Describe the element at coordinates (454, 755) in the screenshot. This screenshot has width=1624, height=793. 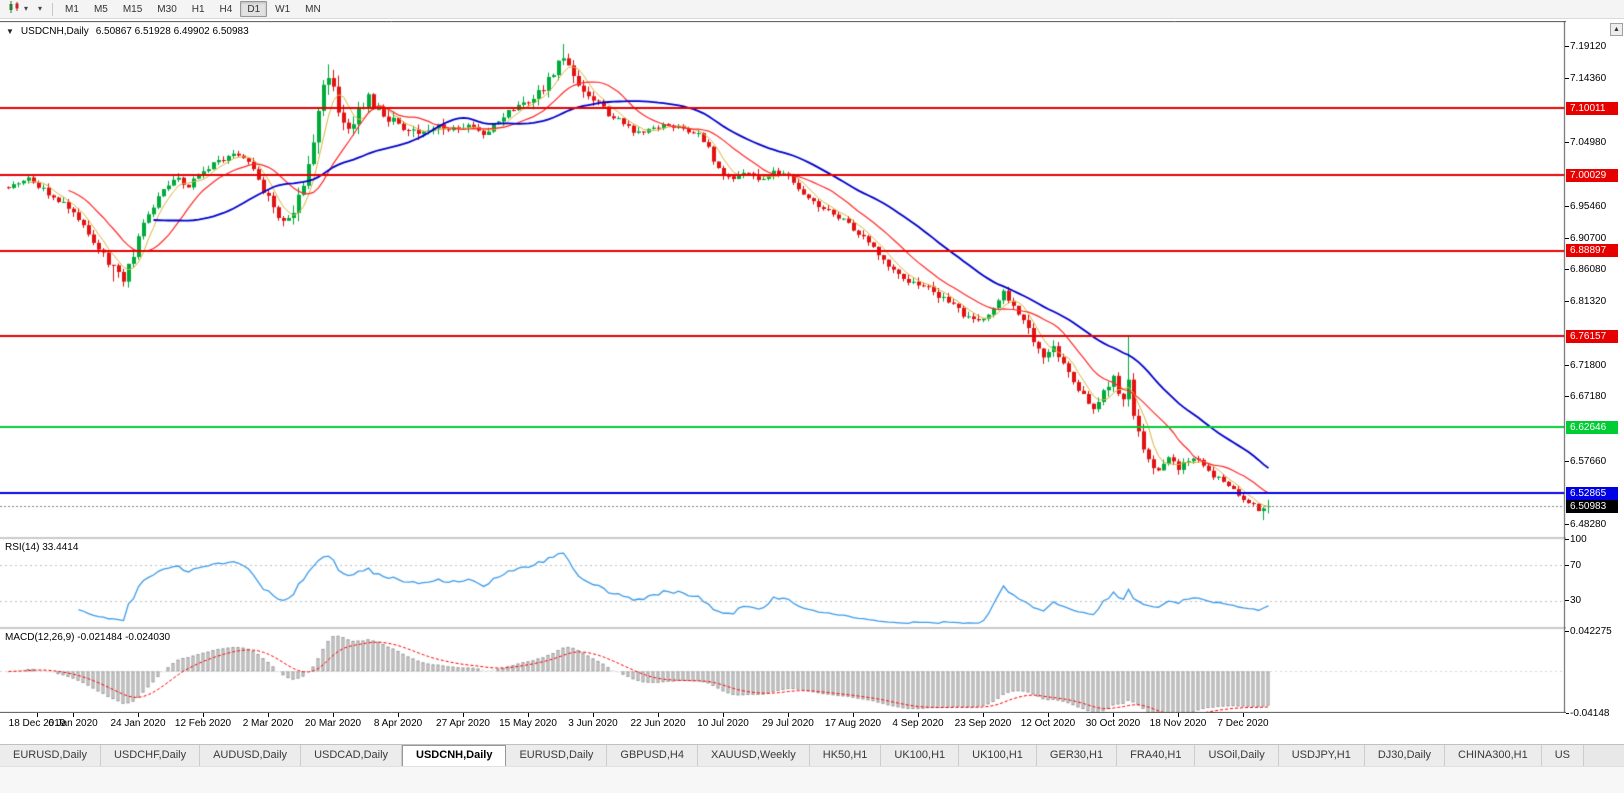
I see `chart-tab-4-usdcnh-daily: USDCNH,Daily` at that location.